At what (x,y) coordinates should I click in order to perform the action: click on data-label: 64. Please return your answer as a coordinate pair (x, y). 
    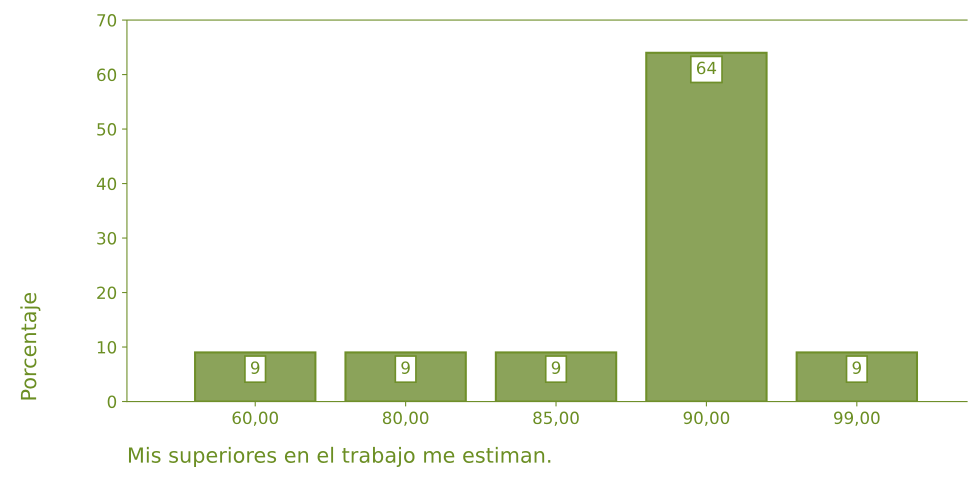
    Looking at the image, I should click on (706, 68).